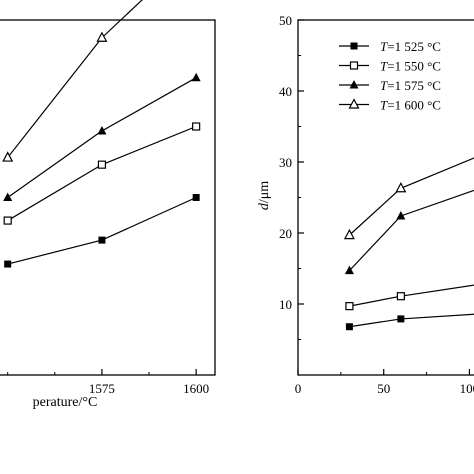  I want to click on legend-item: T=1 525 °C, so click(390, 46).